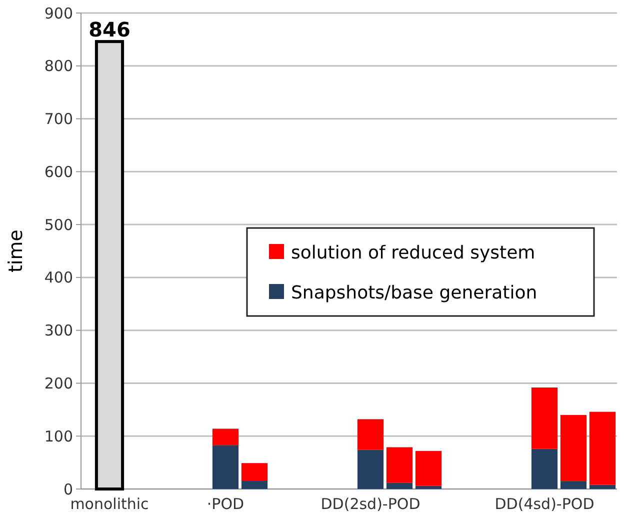  What do you see at coordinates (58, 171) in the screenshot?
I see `y-tick-label: 600` at bounding box center [58, 171].